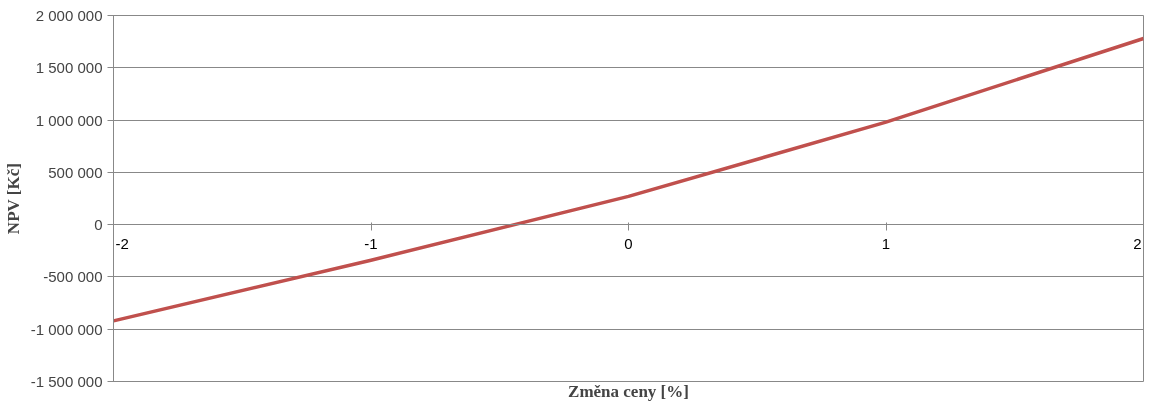 The width and height of the screenshot is (1158, 403). What do you see at coordinates (73, 277) in the screenshot?
I see `y-tick-label: -500 000` at bounding box center [73, 277].